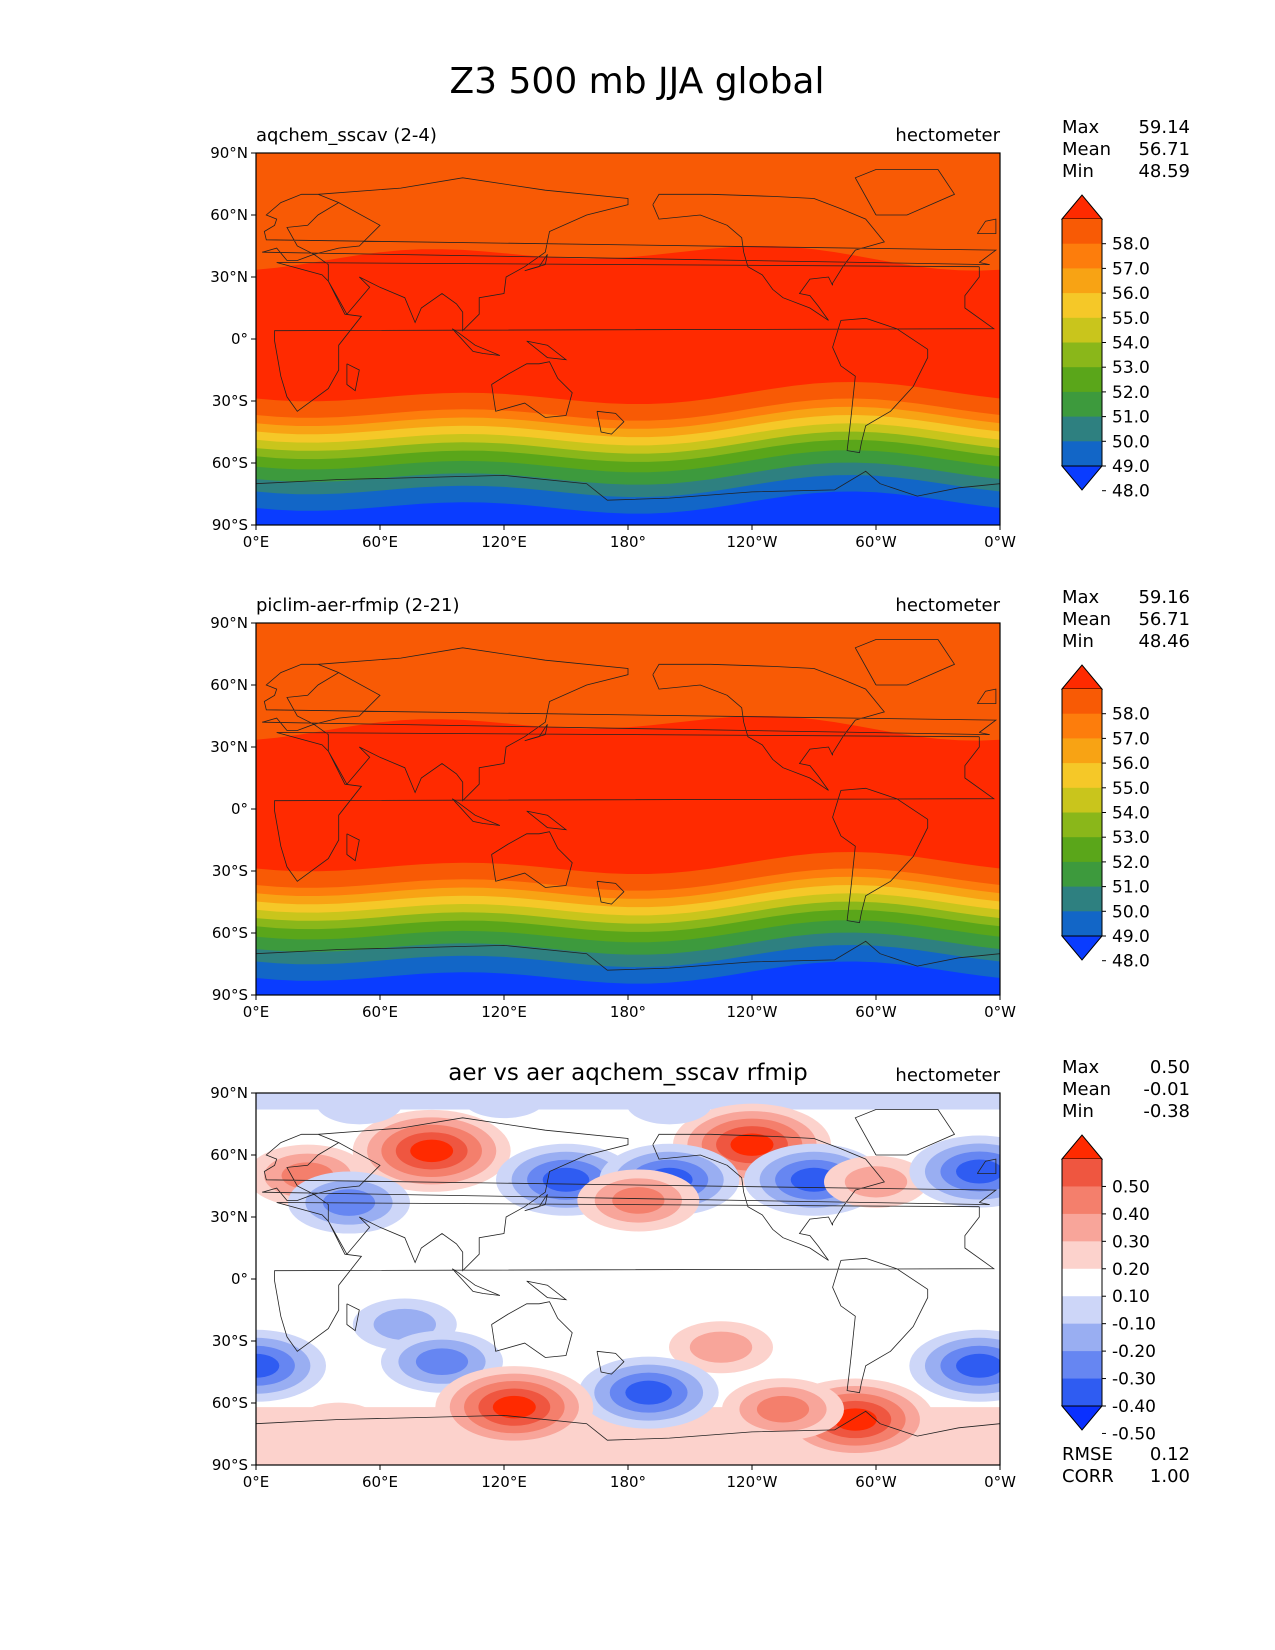 The height and width of the screenshot is (1650, 1275). Describe the element at coordinates (1078, 641) in the screenshot. I see `stat-label: Min` at that location.